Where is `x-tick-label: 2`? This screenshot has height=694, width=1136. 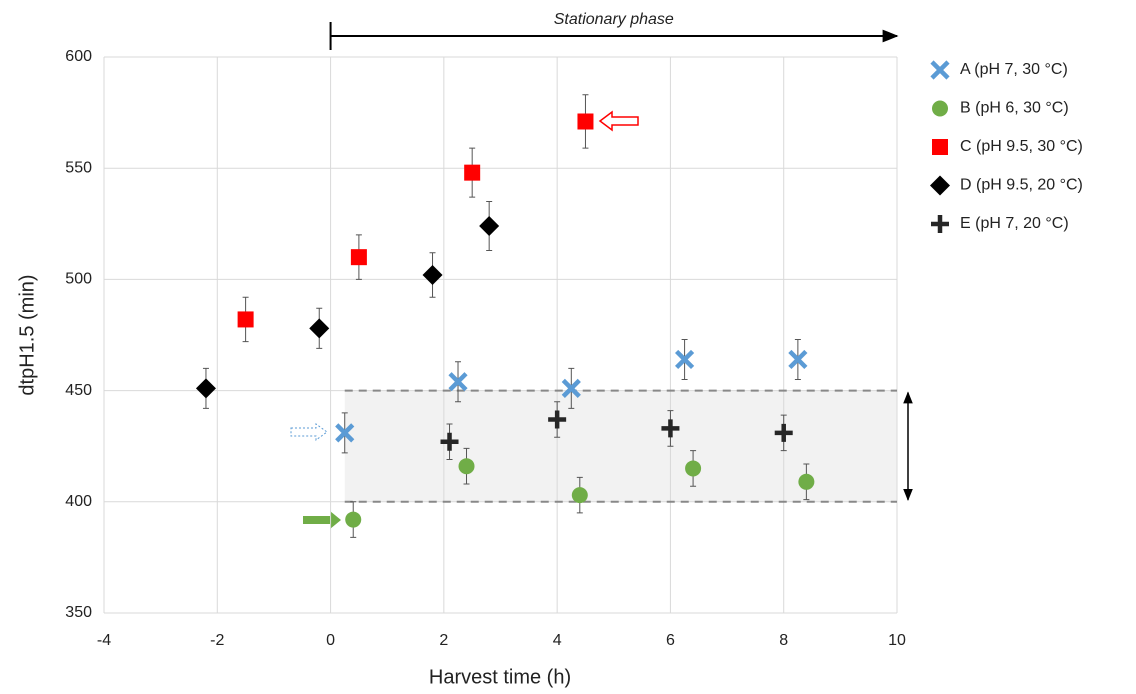 x-tick-label: 2 is located at coordinates (443, 640).